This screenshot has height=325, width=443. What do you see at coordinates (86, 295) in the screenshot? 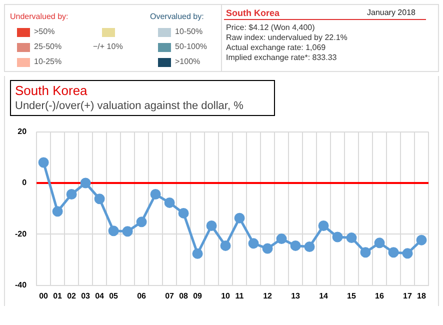
I see `x-tick-label: 03` at bounding box center [86, 295].